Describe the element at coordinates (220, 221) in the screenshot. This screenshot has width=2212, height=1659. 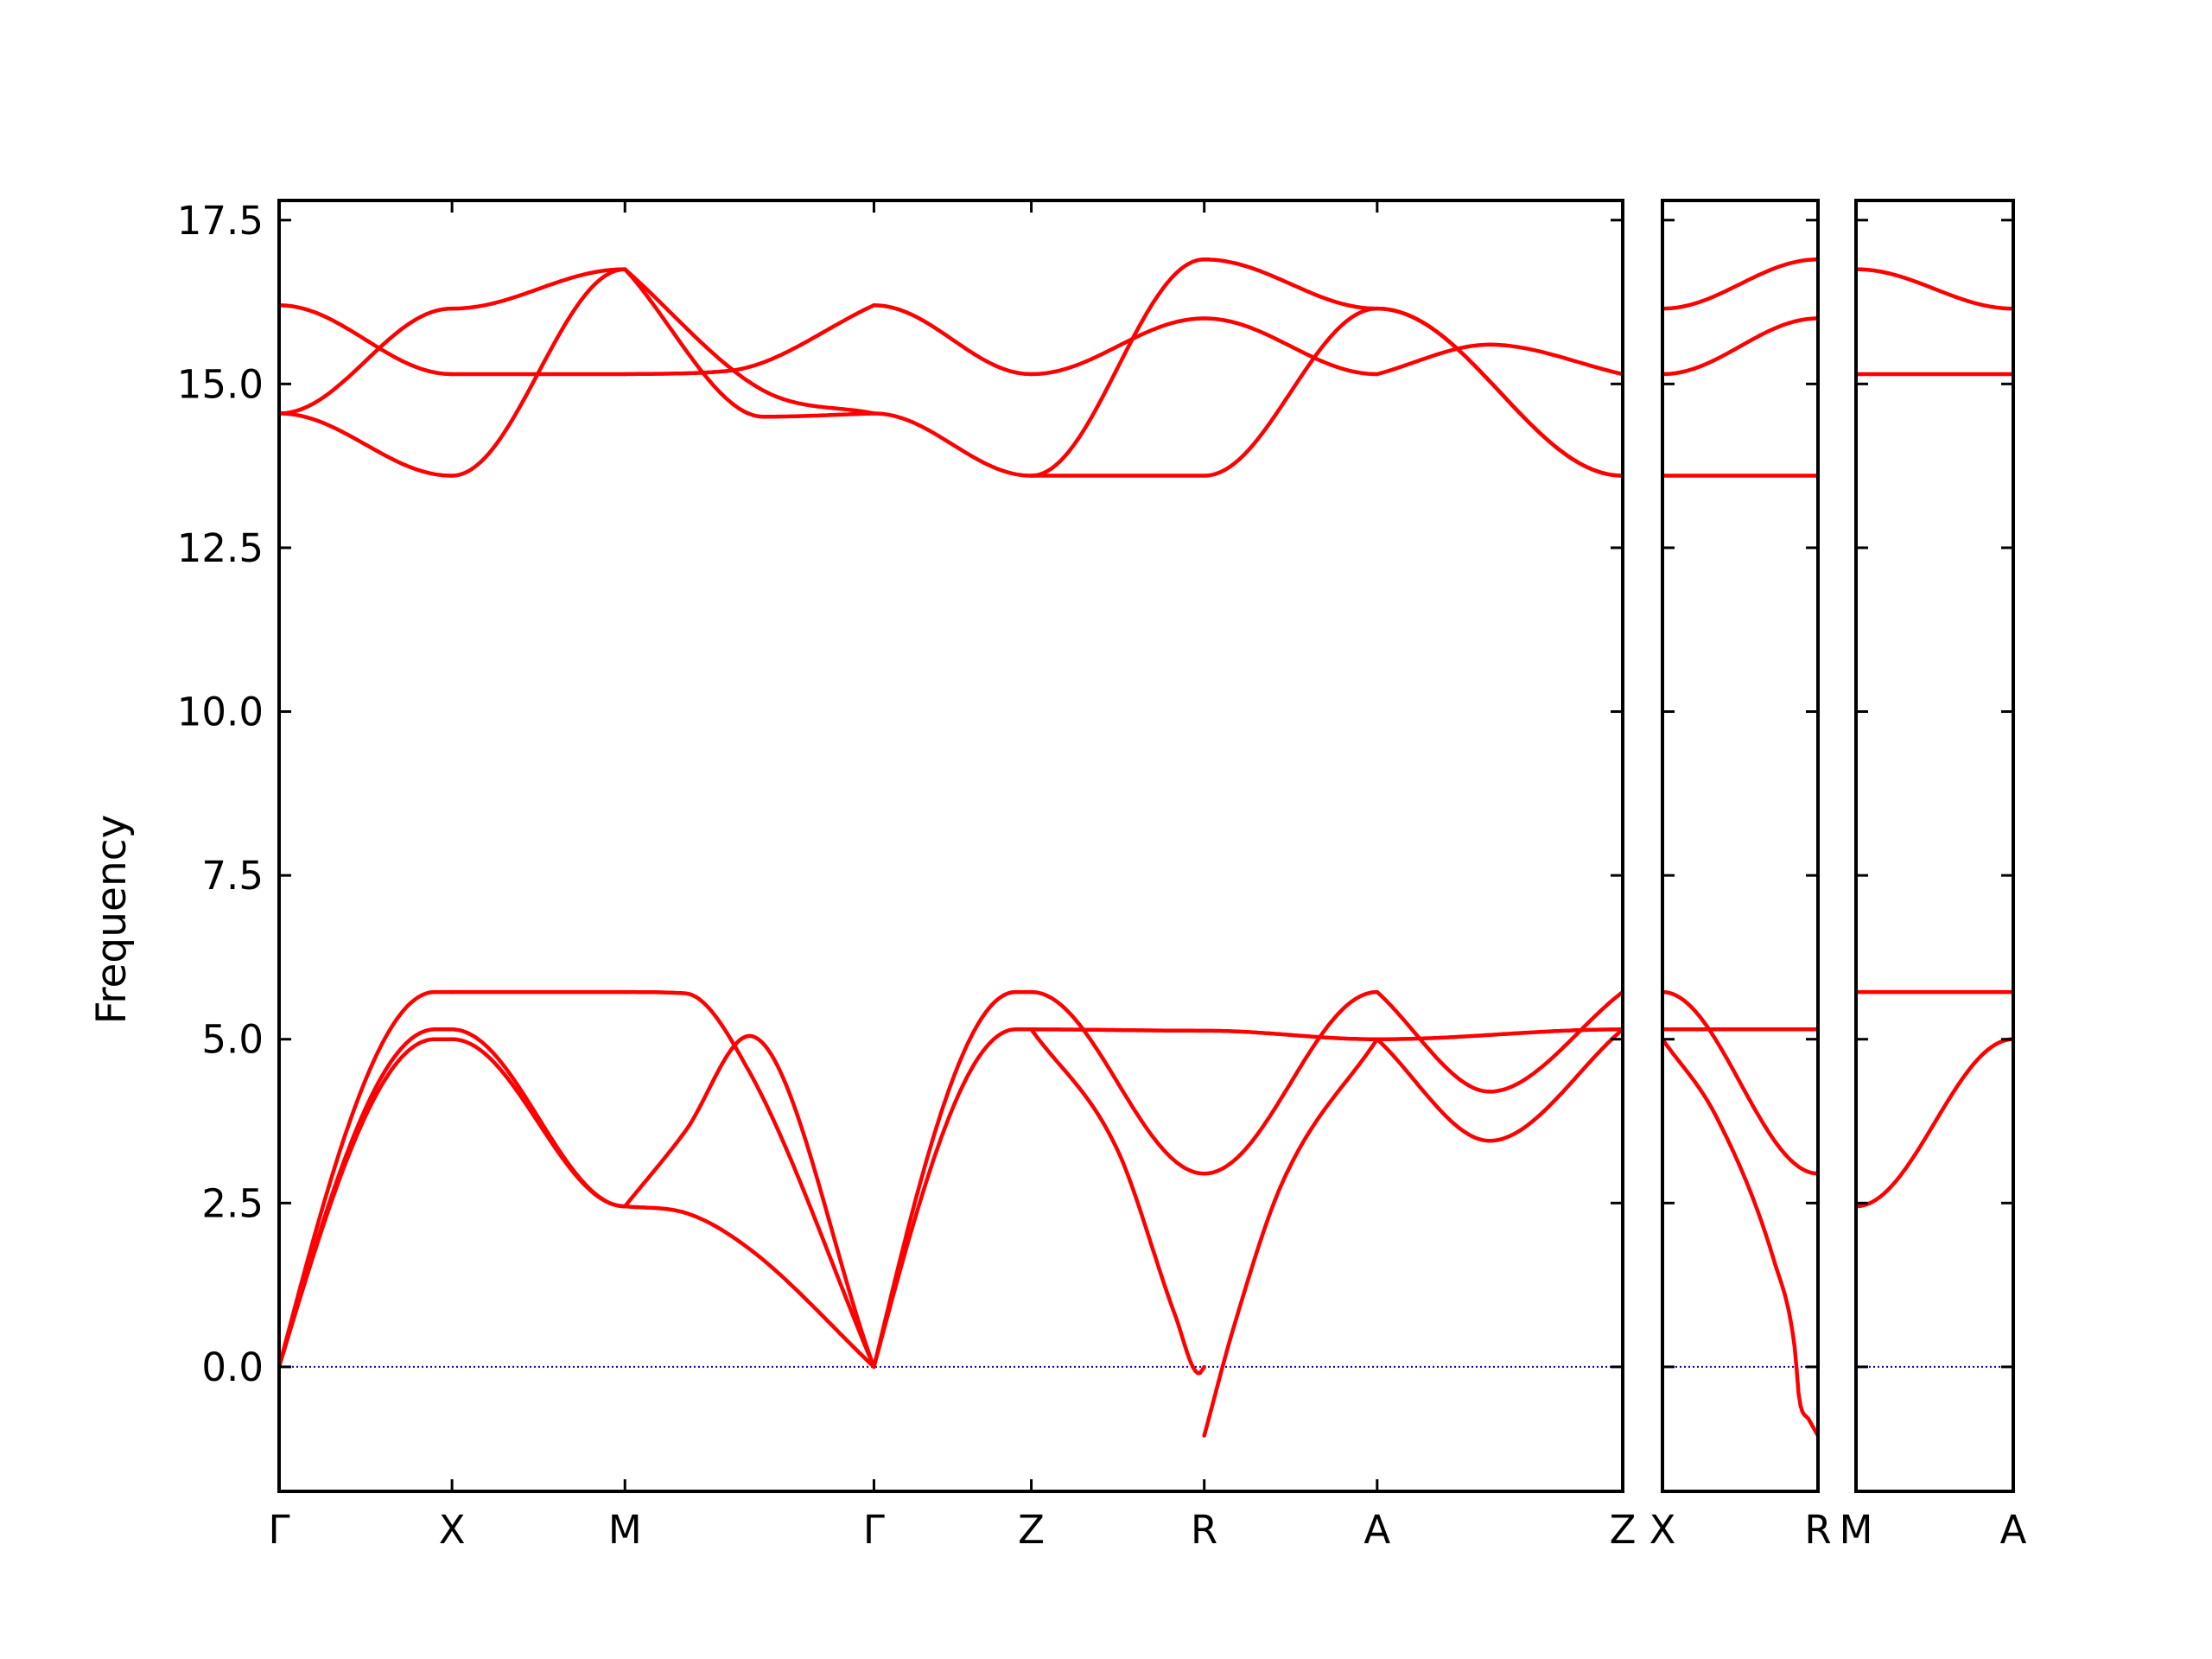
I see `y-tick-label: 17.5` at that location.